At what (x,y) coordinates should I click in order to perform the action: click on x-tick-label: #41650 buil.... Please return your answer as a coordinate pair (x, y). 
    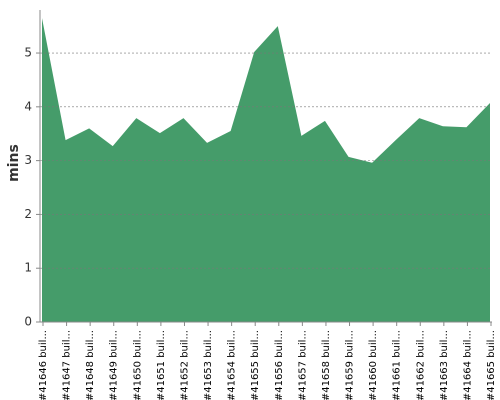
    Looking at the image, I should click on (137, 365).